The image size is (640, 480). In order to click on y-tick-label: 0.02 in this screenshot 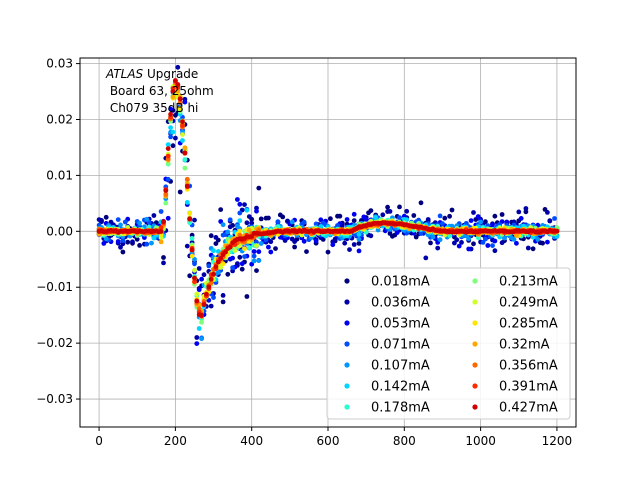, I will do `click(59, 120)`.